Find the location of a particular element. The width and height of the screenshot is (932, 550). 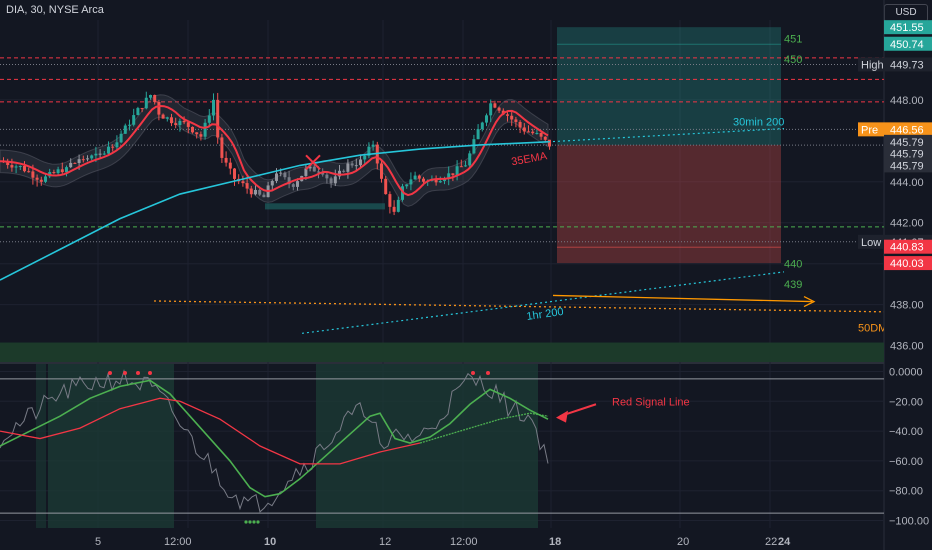

ema-35-line is located at coordinates (274, 150).